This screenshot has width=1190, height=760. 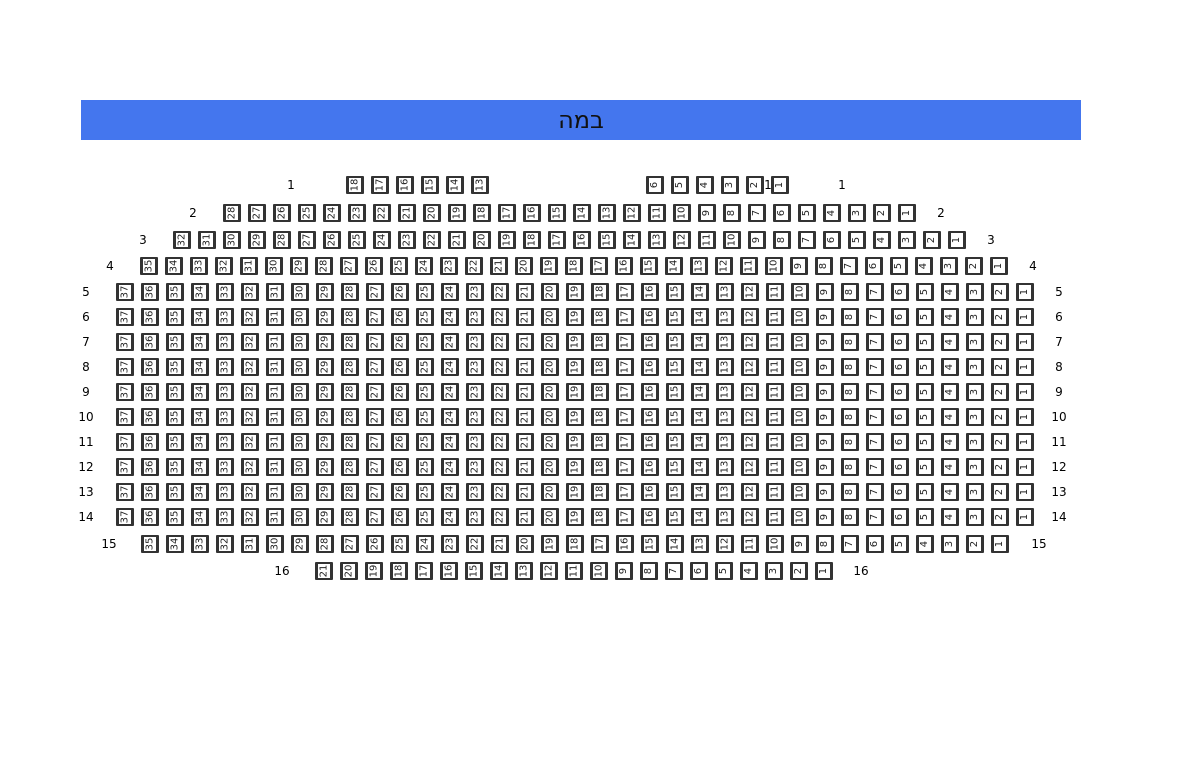 I want to click on seat-row-13-18: 18, so click(x=600, y=492).